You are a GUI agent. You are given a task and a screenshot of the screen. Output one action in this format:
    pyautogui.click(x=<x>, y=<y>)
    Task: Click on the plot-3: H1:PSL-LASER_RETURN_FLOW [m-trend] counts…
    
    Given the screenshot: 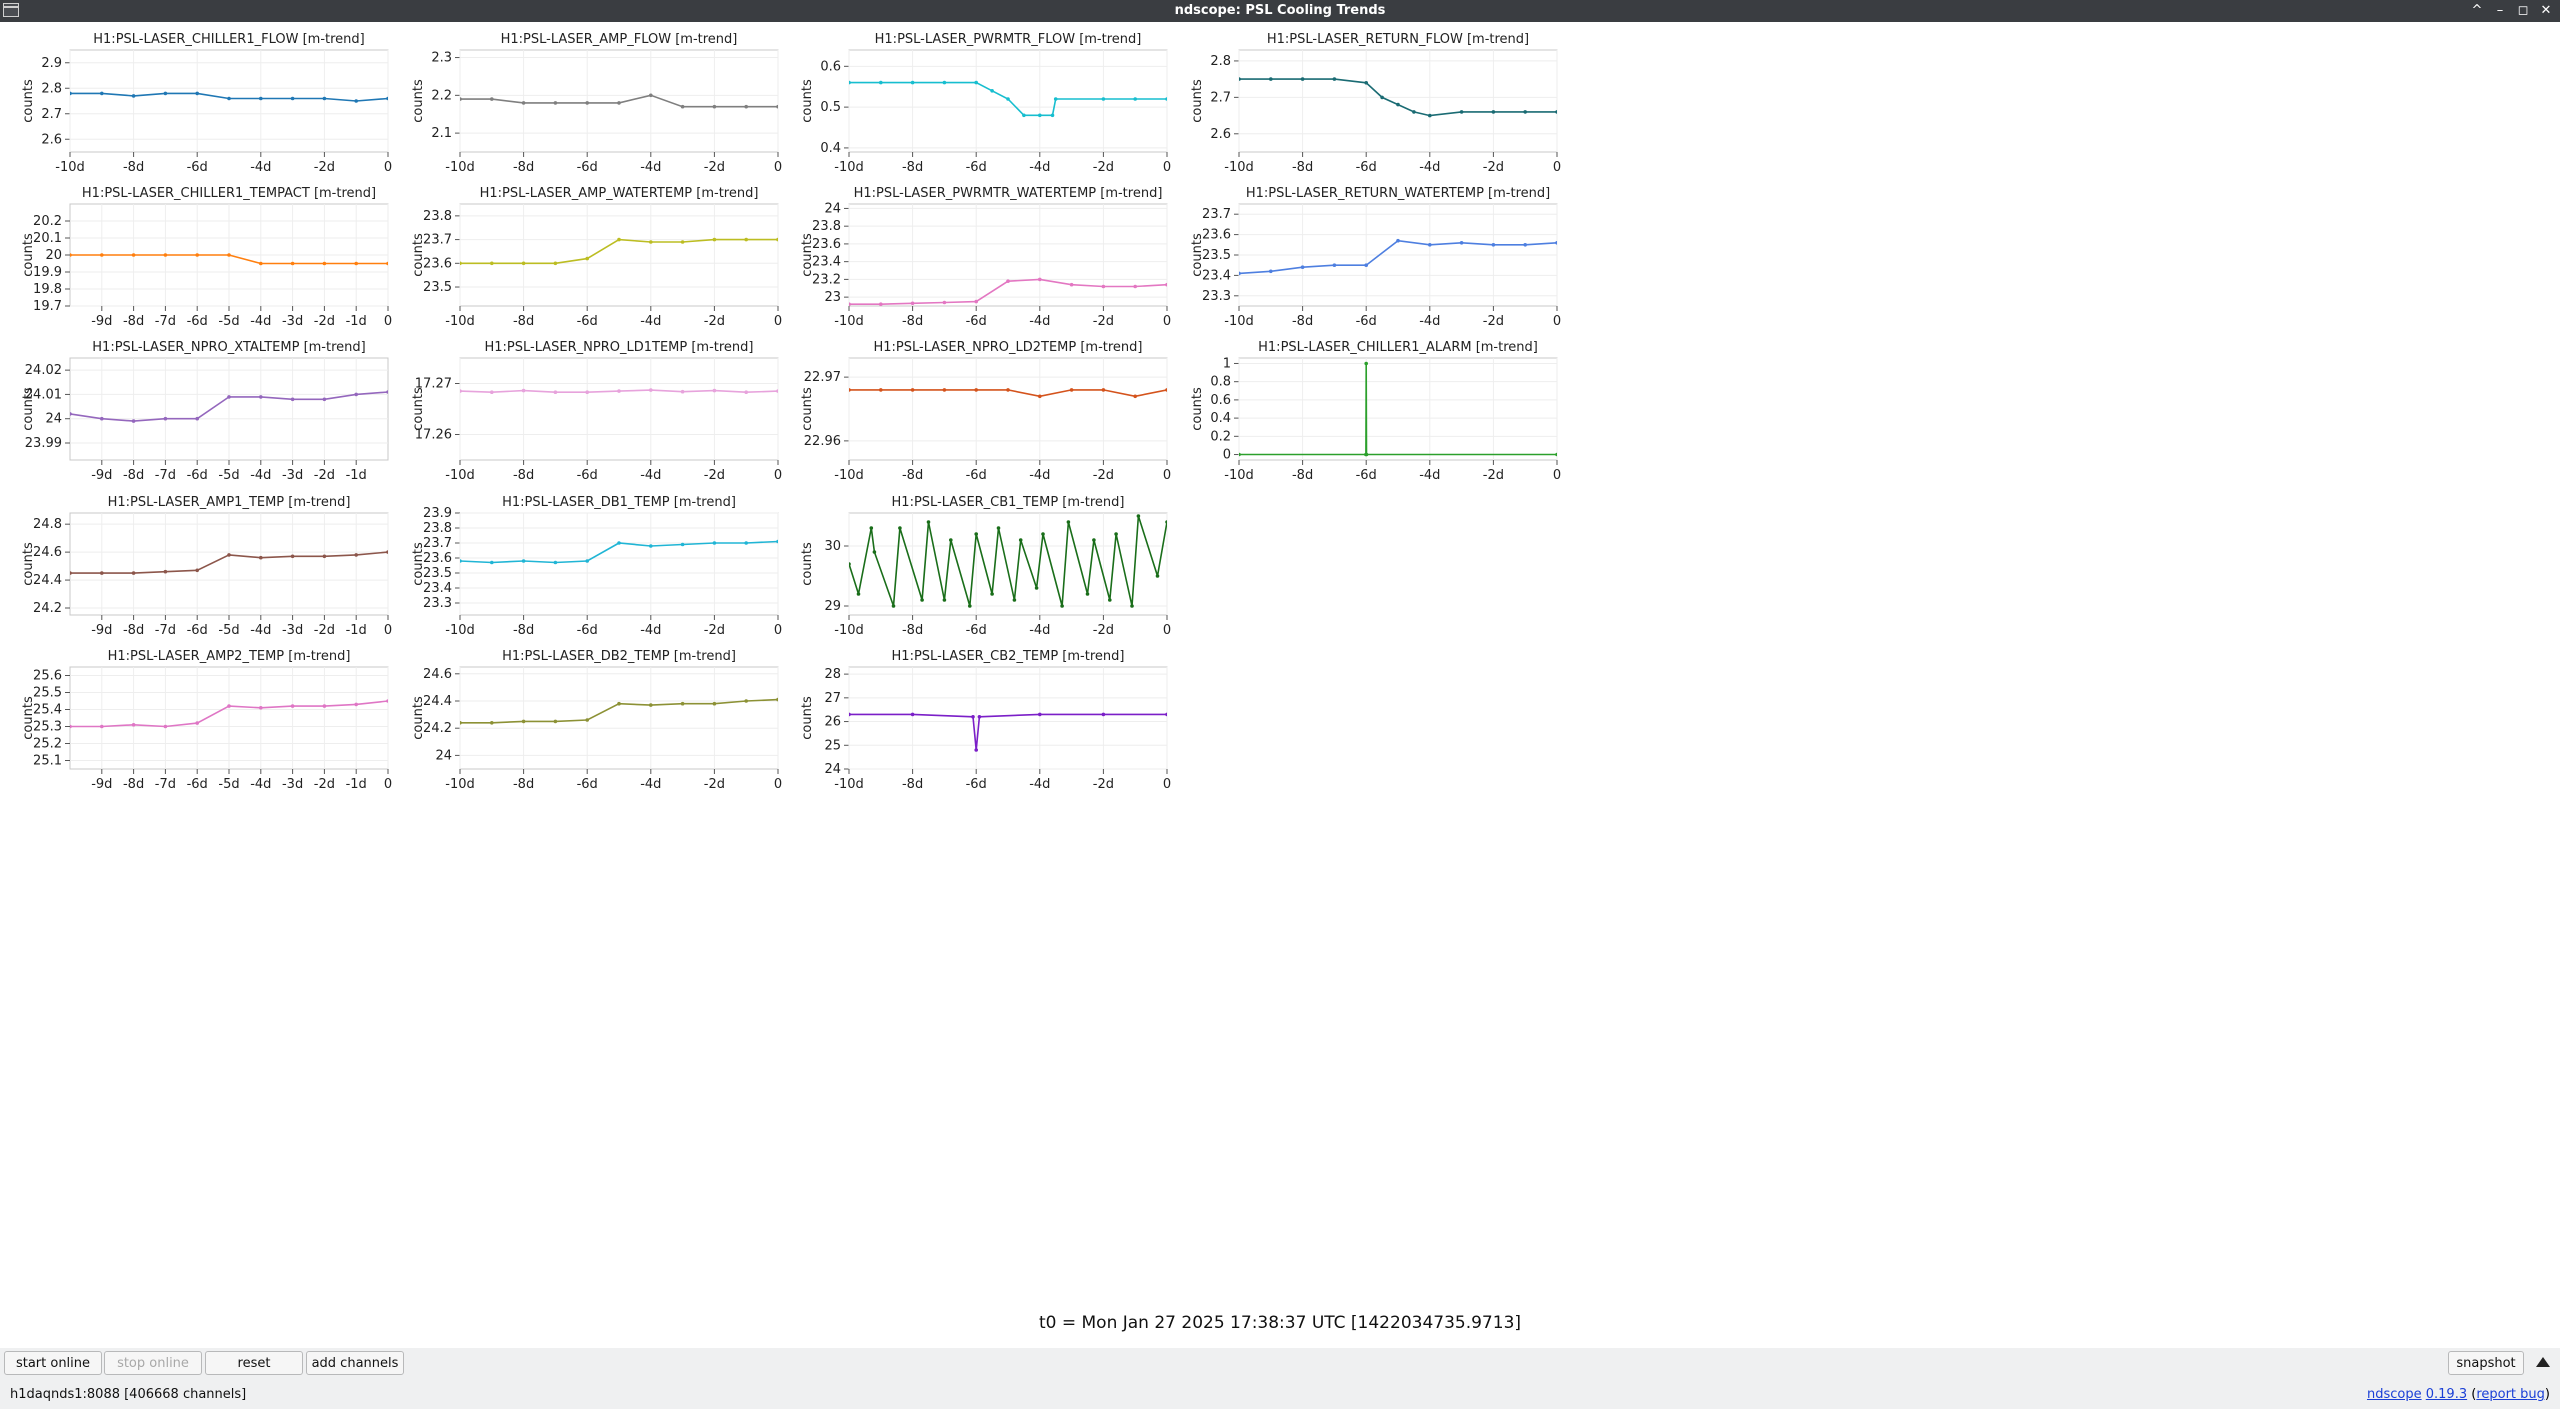 What is the action you would take?
    pyautogui.click(x=1370, y=103)
    